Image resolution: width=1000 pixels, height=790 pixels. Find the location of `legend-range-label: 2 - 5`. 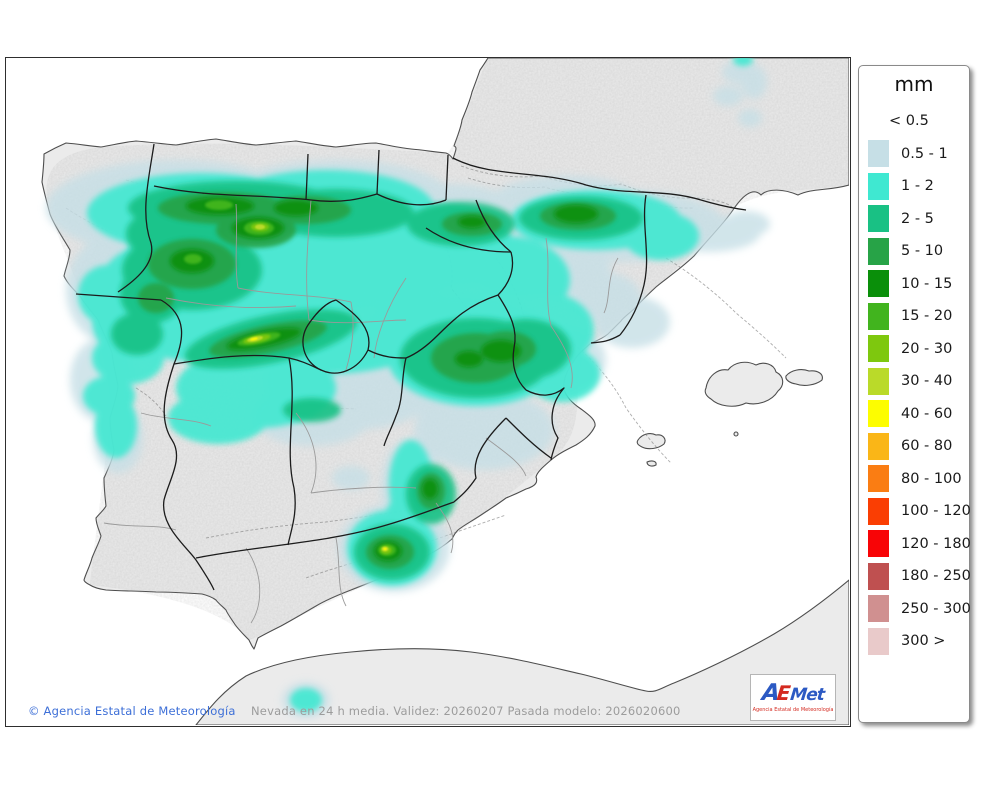

legend-range-label: 2 - 5 is located at coordinates (917, 218).